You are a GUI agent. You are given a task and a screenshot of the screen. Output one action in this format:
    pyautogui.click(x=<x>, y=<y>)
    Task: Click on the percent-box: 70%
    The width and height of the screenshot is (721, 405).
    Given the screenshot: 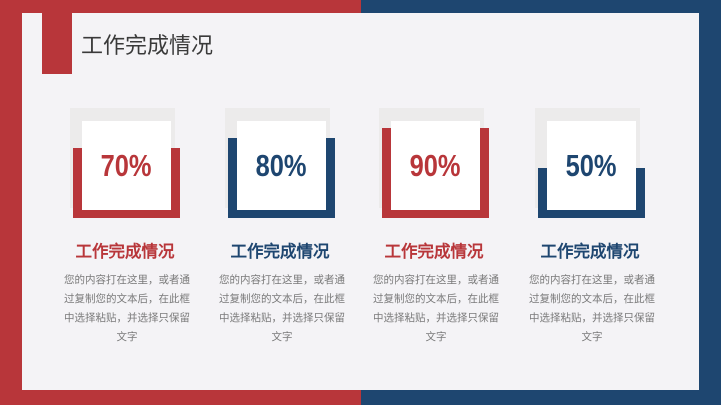 What is the action you would take?
    pyautogui.click(x=126, y=165)
    